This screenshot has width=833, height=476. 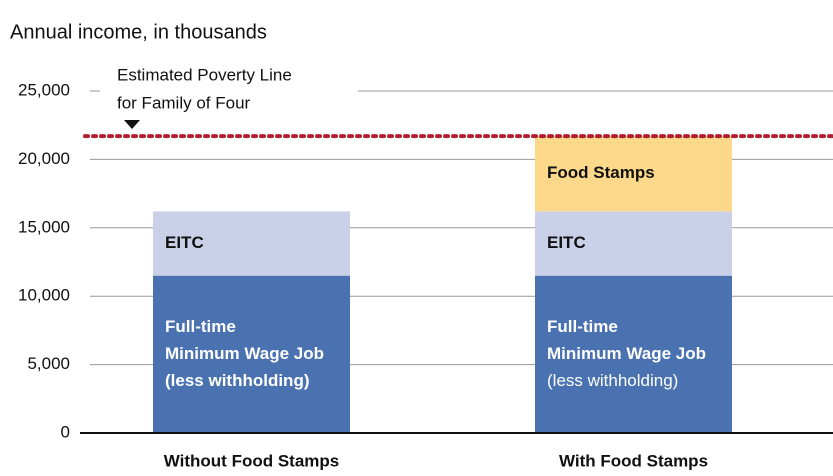 I want to click on y-tick-label: 0, so click(x=65, y=431).